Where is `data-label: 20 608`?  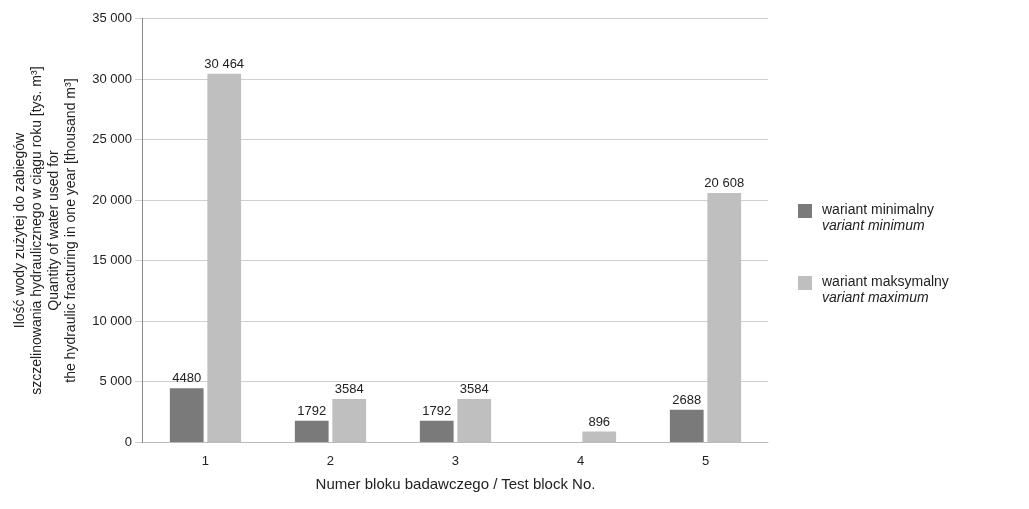 data-label: 20 608 is located at coordinates (724, 183).